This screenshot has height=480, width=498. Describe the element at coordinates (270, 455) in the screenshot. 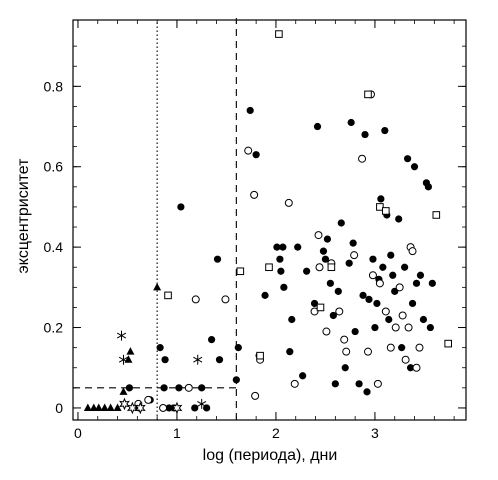

I see `x-axis-label: log (периода), дни` at that location.